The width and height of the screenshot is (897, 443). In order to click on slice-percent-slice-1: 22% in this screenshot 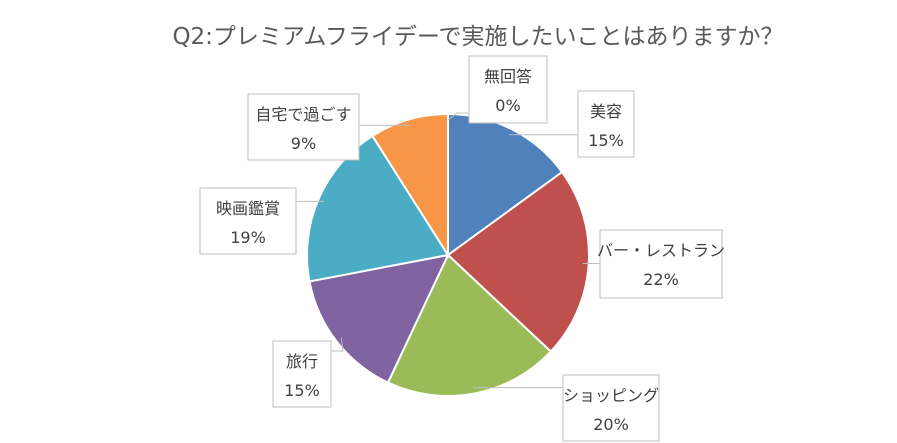, I will do `click(661, 279)`.